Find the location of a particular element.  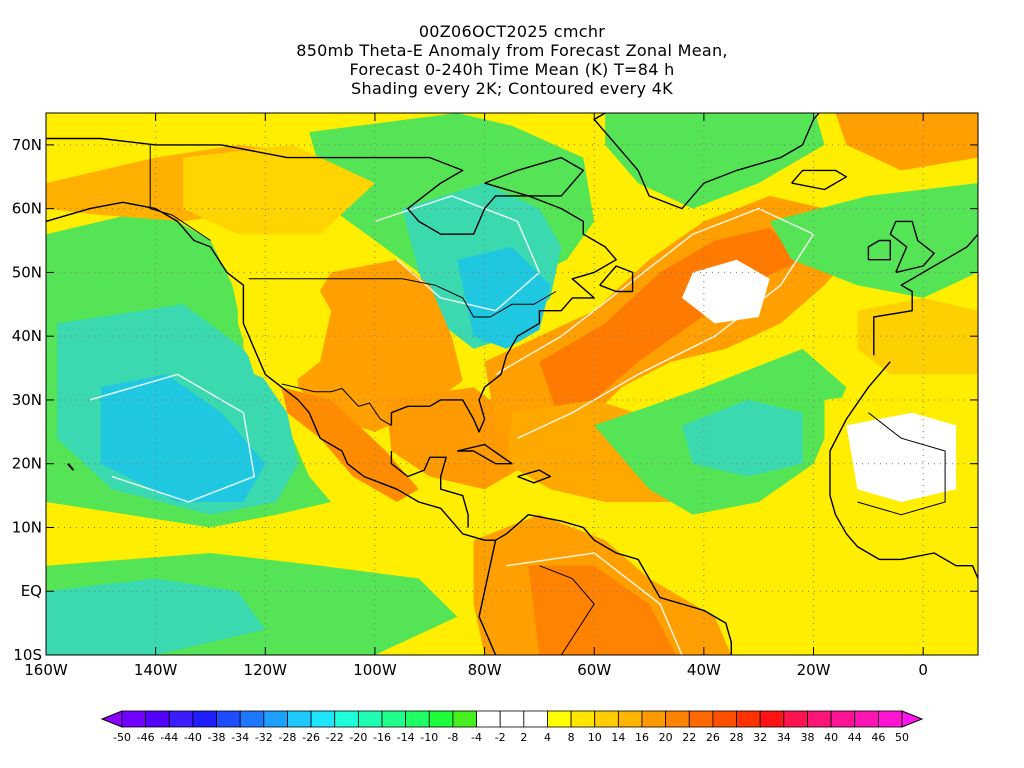

shade-sahara-white is located at coordinates (901, 457).